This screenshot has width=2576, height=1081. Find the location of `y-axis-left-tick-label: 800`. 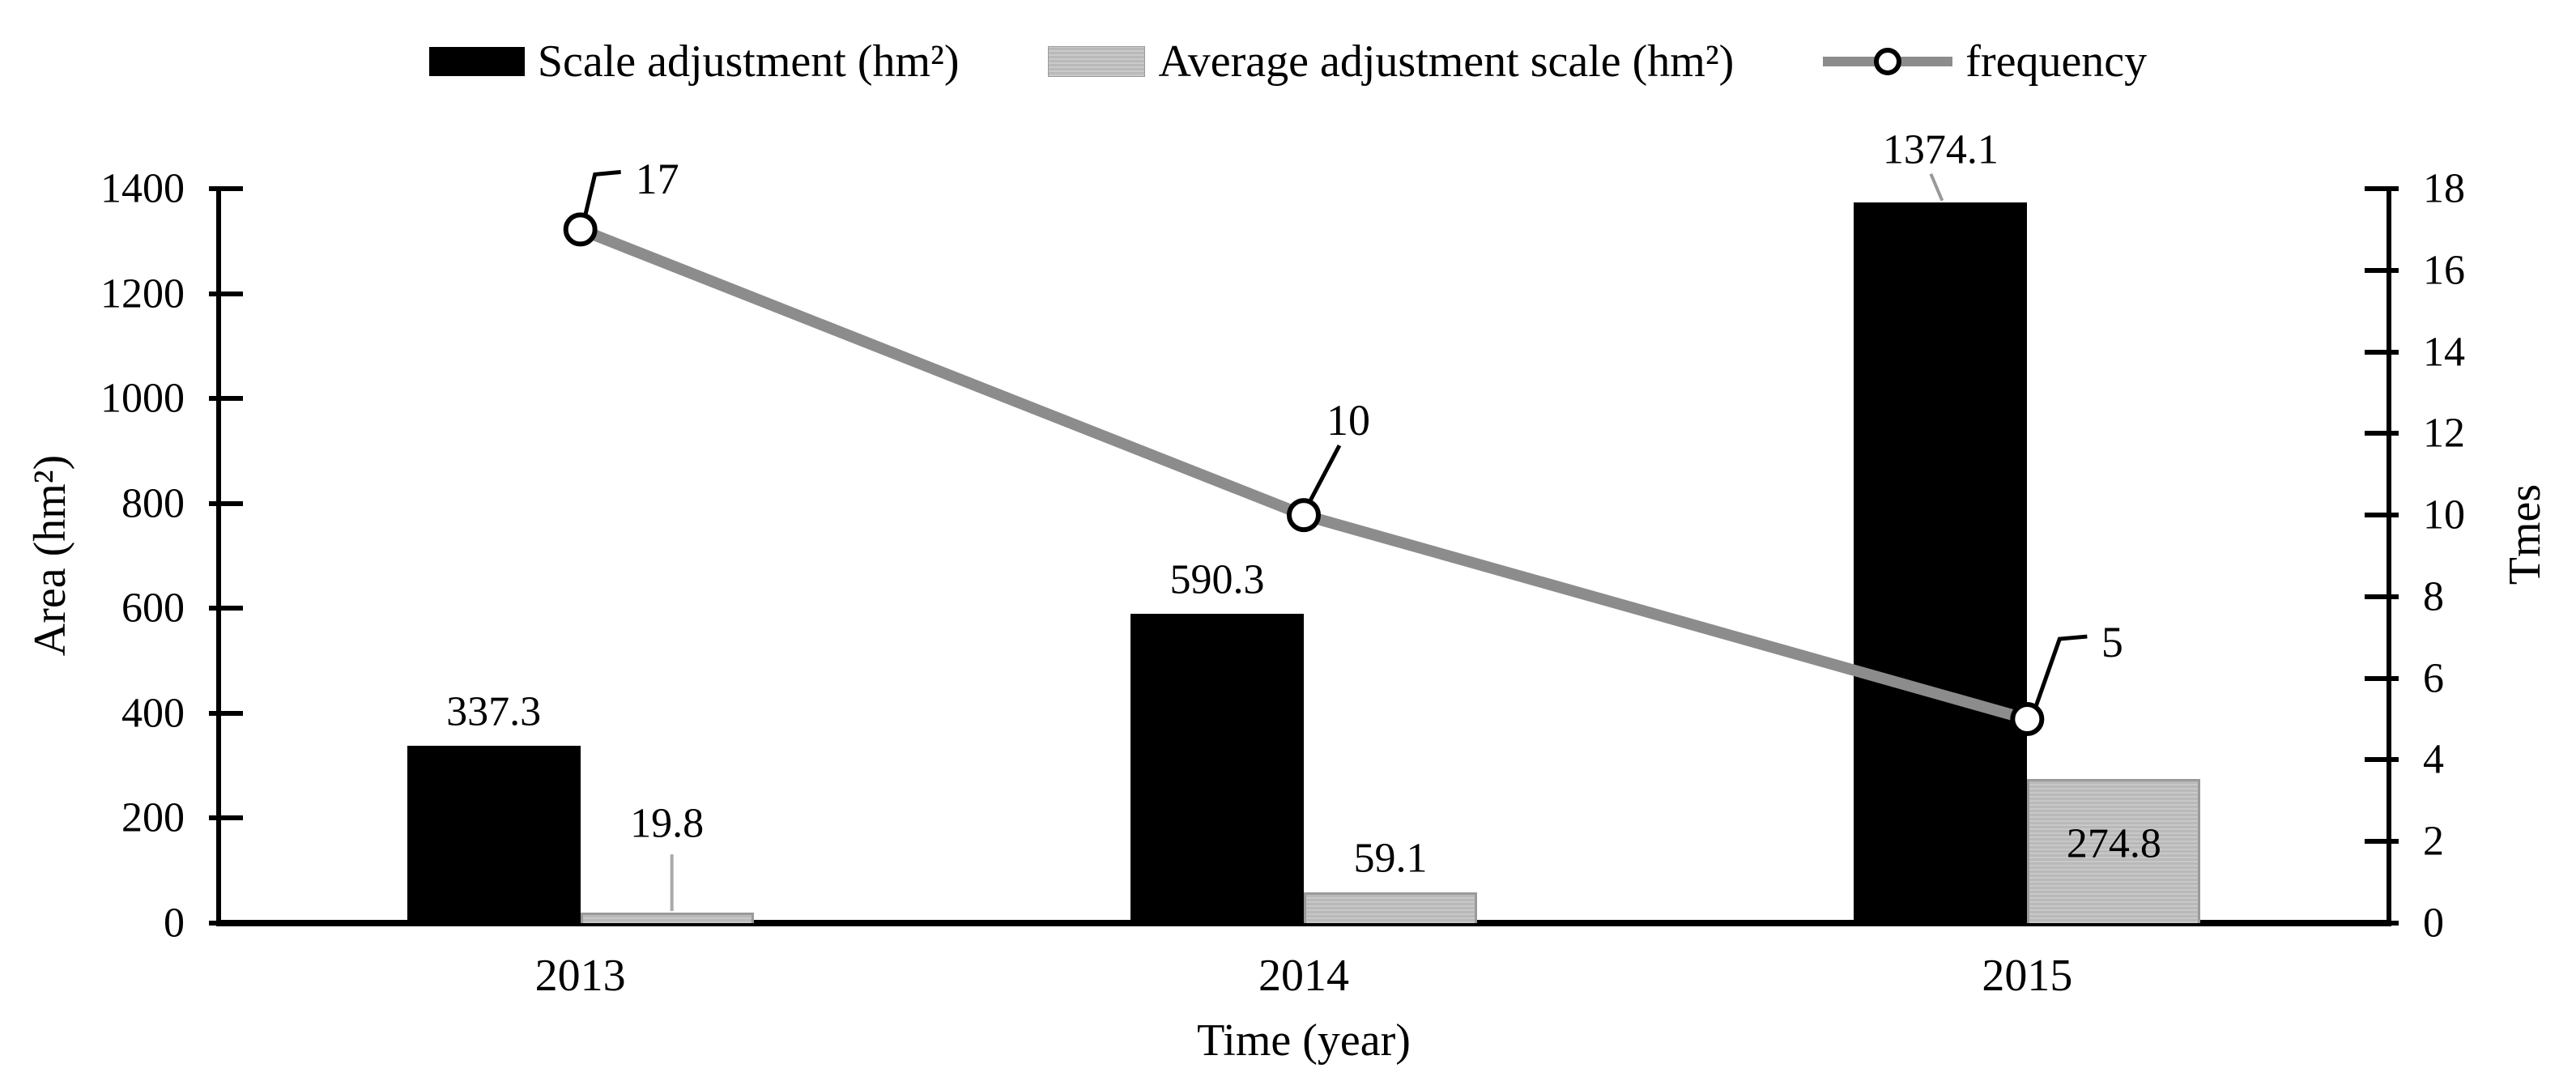

y-axis-left-tick-label: 800 is located at coordinates (153, 503).